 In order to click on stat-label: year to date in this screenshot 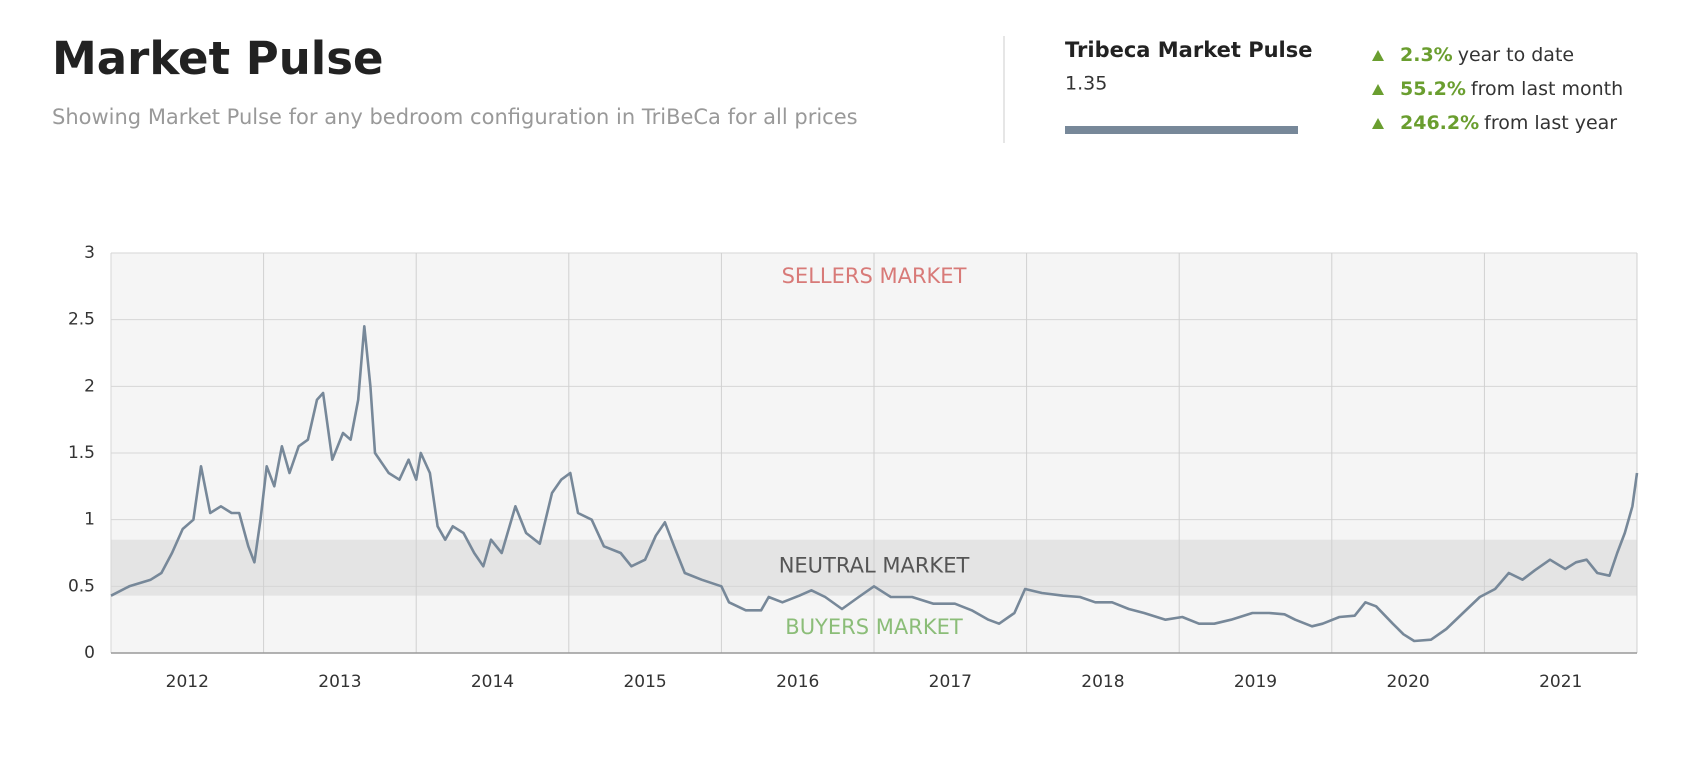, I will do `click(1516, 55)`.